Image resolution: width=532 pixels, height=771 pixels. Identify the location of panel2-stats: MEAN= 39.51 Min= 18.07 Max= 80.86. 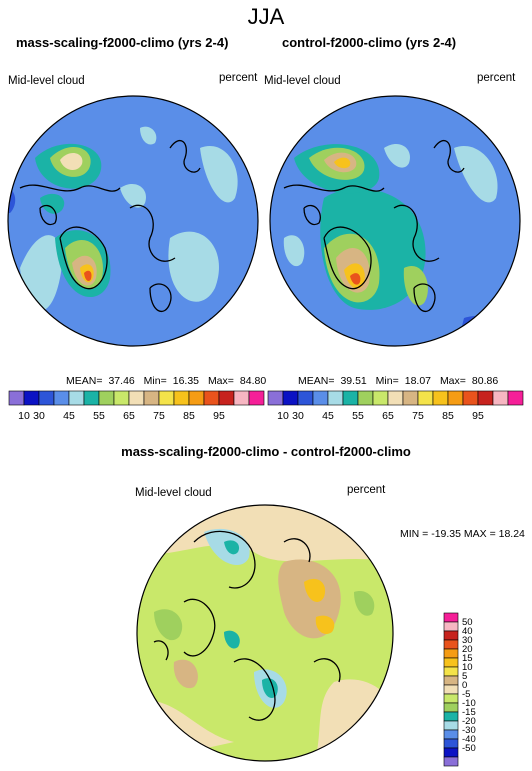
(401, 381).